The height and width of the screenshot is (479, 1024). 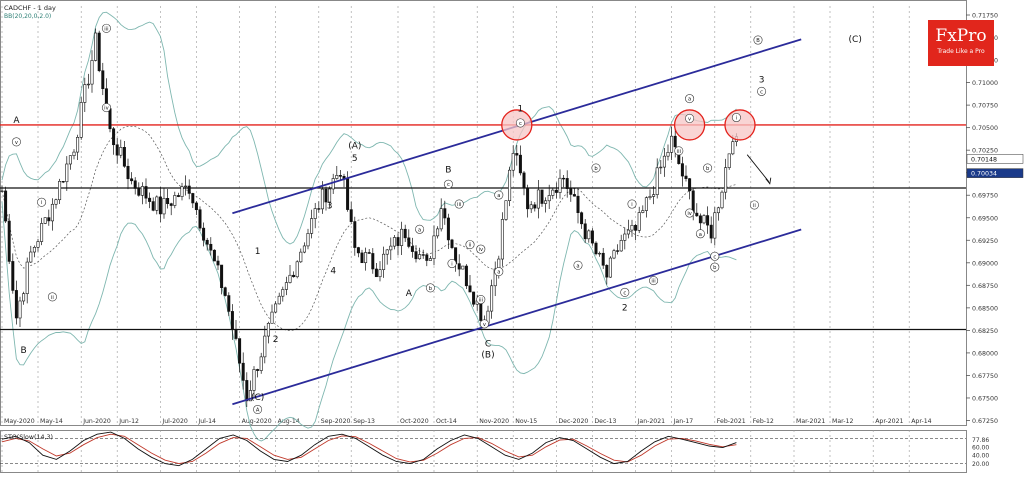 I want to click on x-tick-label: May-2020, so click(x=19, y=421).